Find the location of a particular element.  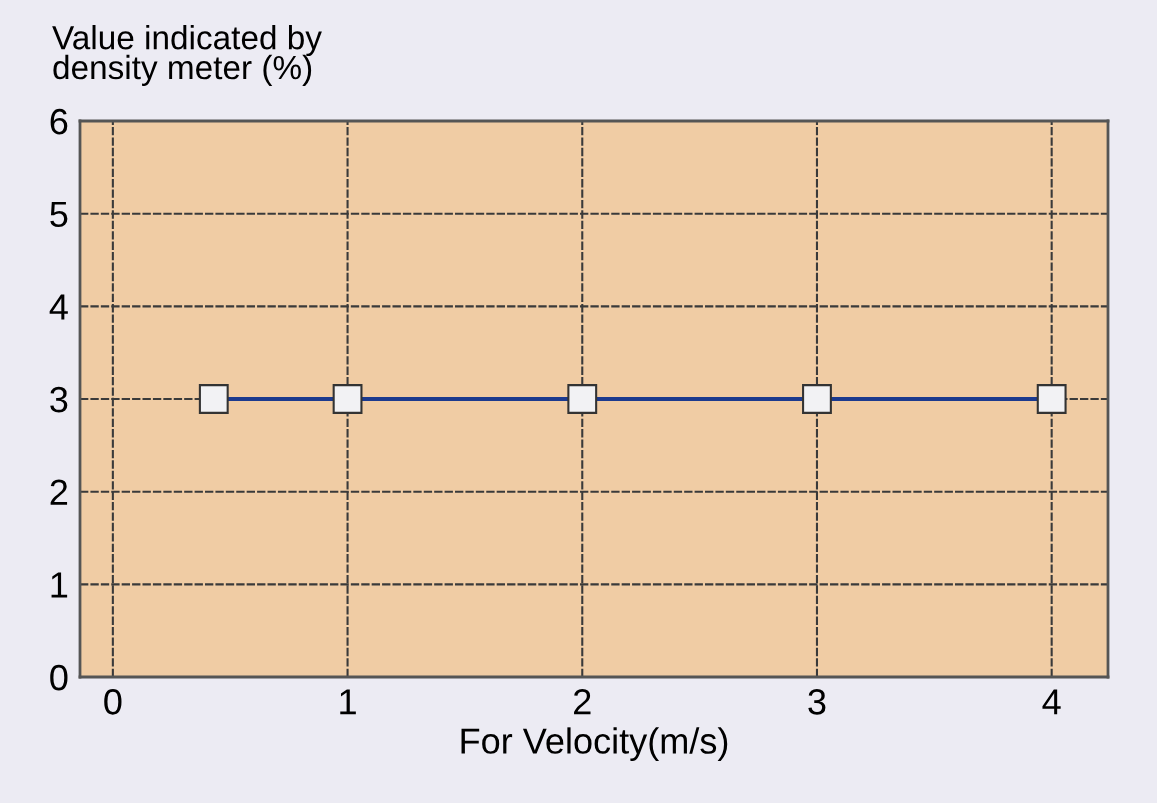

x-axis-title: For Velocity(m/s) is located at coordinates (594, 744).